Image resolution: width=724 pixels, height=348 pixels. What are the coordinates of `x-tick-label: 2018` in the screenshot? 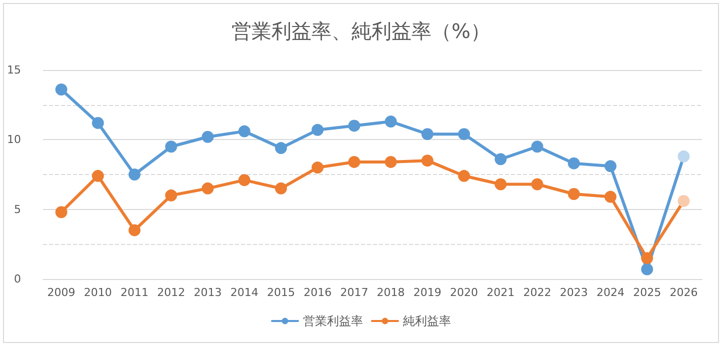 It's located at (390, 292).